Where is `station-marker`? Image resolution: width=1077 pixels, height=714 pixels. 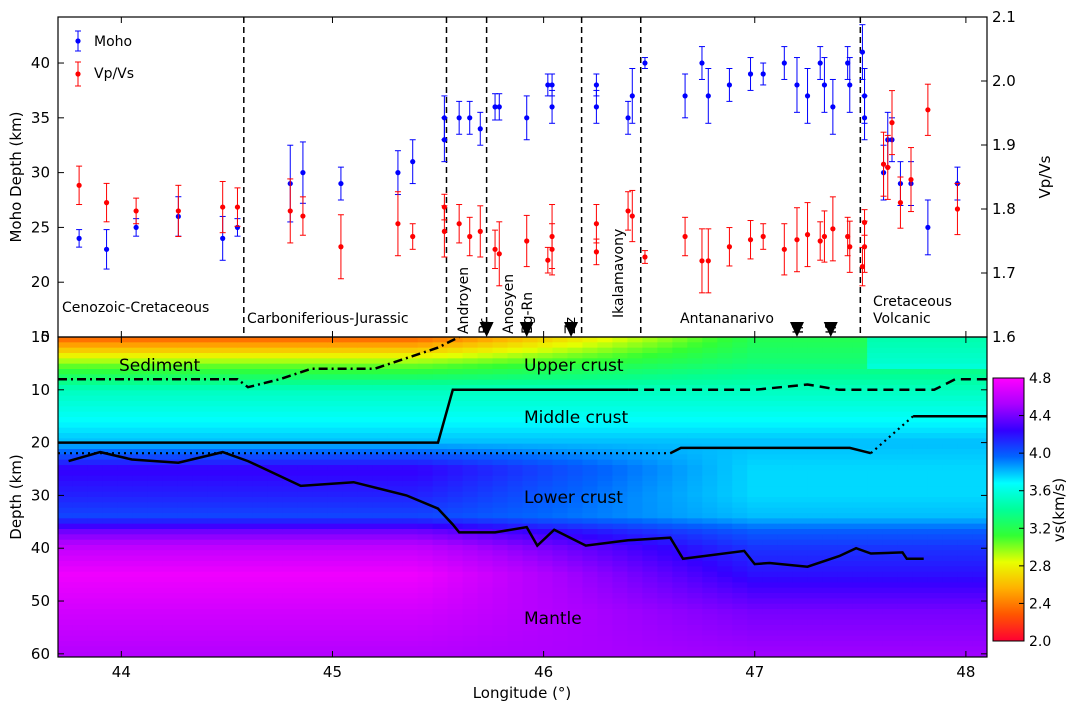
station-marker is located at coordinates (796, 329).